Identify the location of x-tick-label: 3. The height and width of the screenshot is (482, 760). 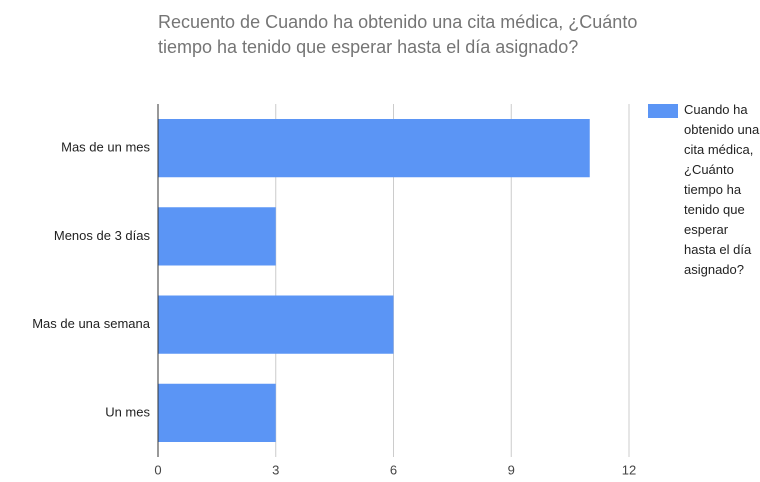
(275, 469).